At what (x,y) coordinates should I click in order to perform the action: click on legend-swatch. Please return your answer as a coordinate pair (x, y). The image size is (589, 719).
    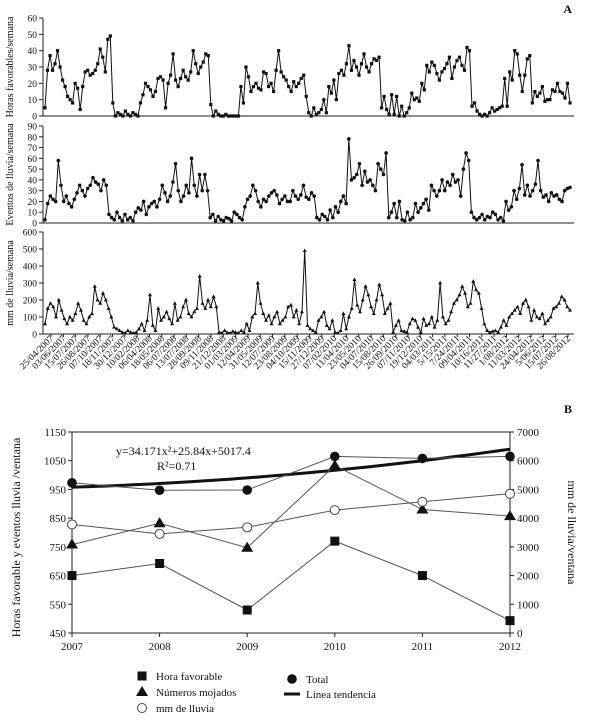
    Looking at the image, I should click on (292, 679).